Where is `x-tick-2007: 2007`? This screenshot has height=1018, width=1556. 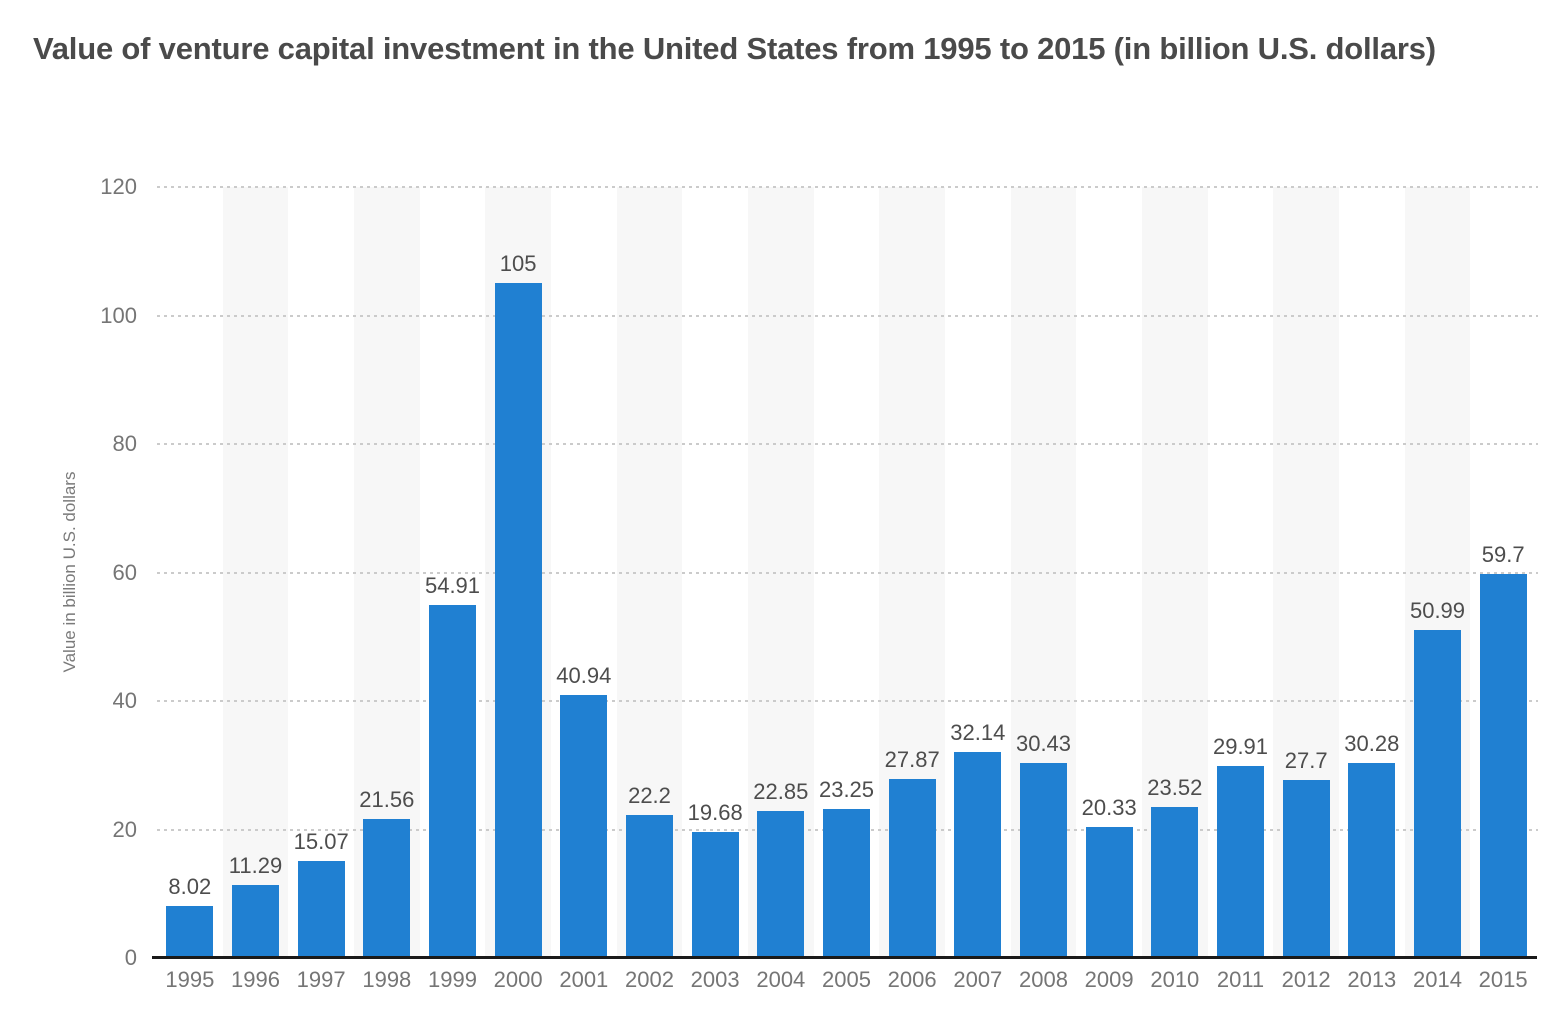
x-tick-2007: 2007 is located at coordinates (978, 979).